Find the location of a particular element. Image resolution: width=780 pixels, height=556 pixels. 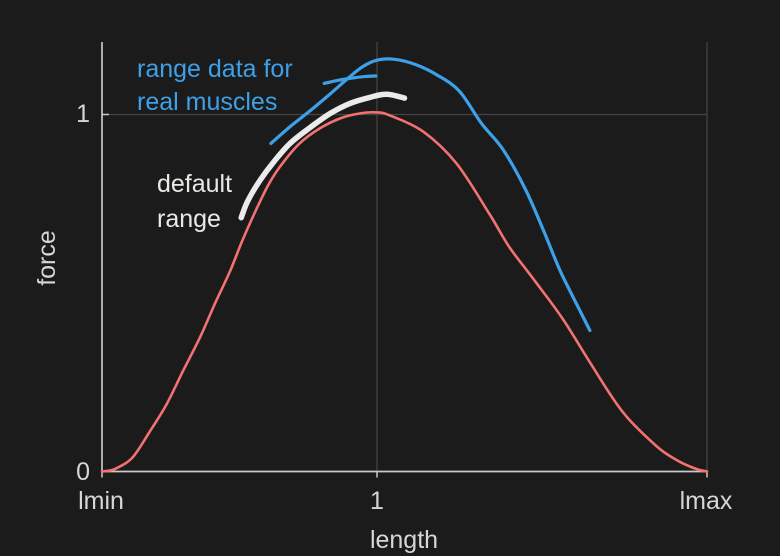

series-default-range is located at coordinates (323, 156).